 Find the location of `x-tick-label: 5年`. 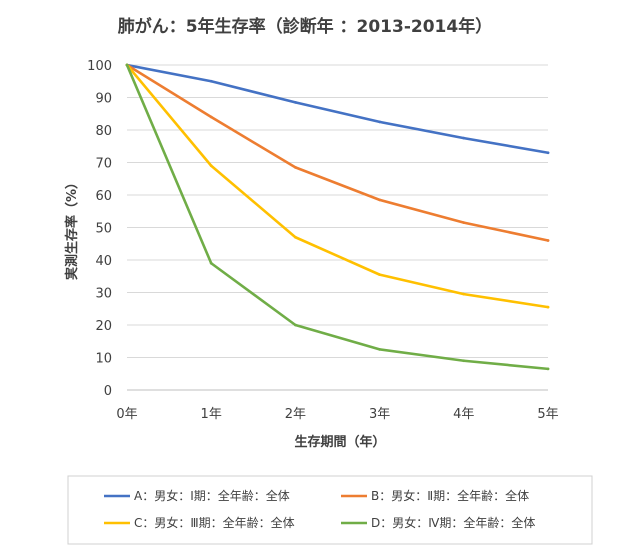

x-tick-label: 5年 is located at coordinates (547, 414).